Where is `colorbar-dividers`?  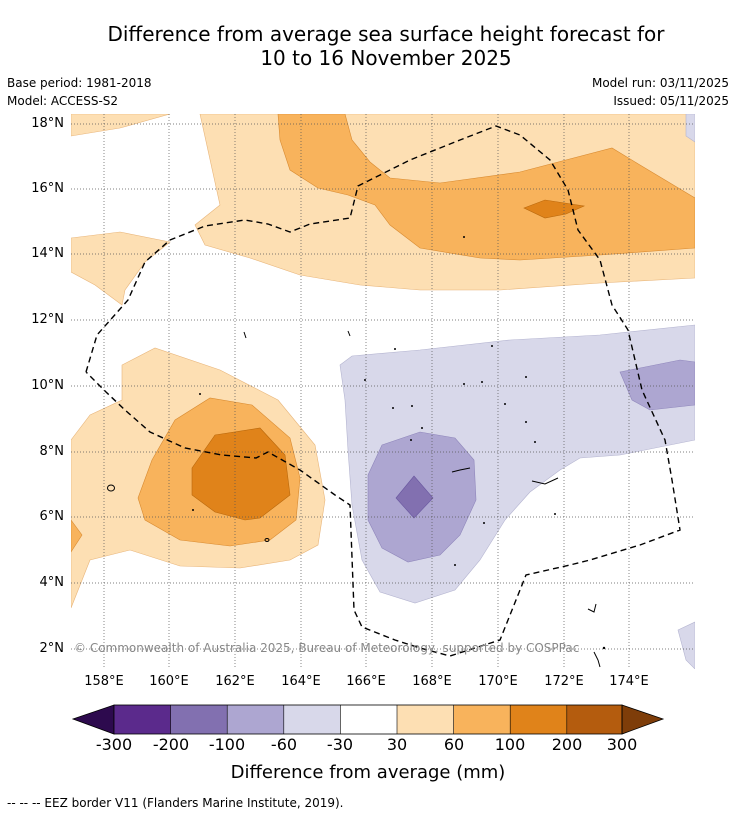
colorbar-dividers is located at coordinates (369, 719).